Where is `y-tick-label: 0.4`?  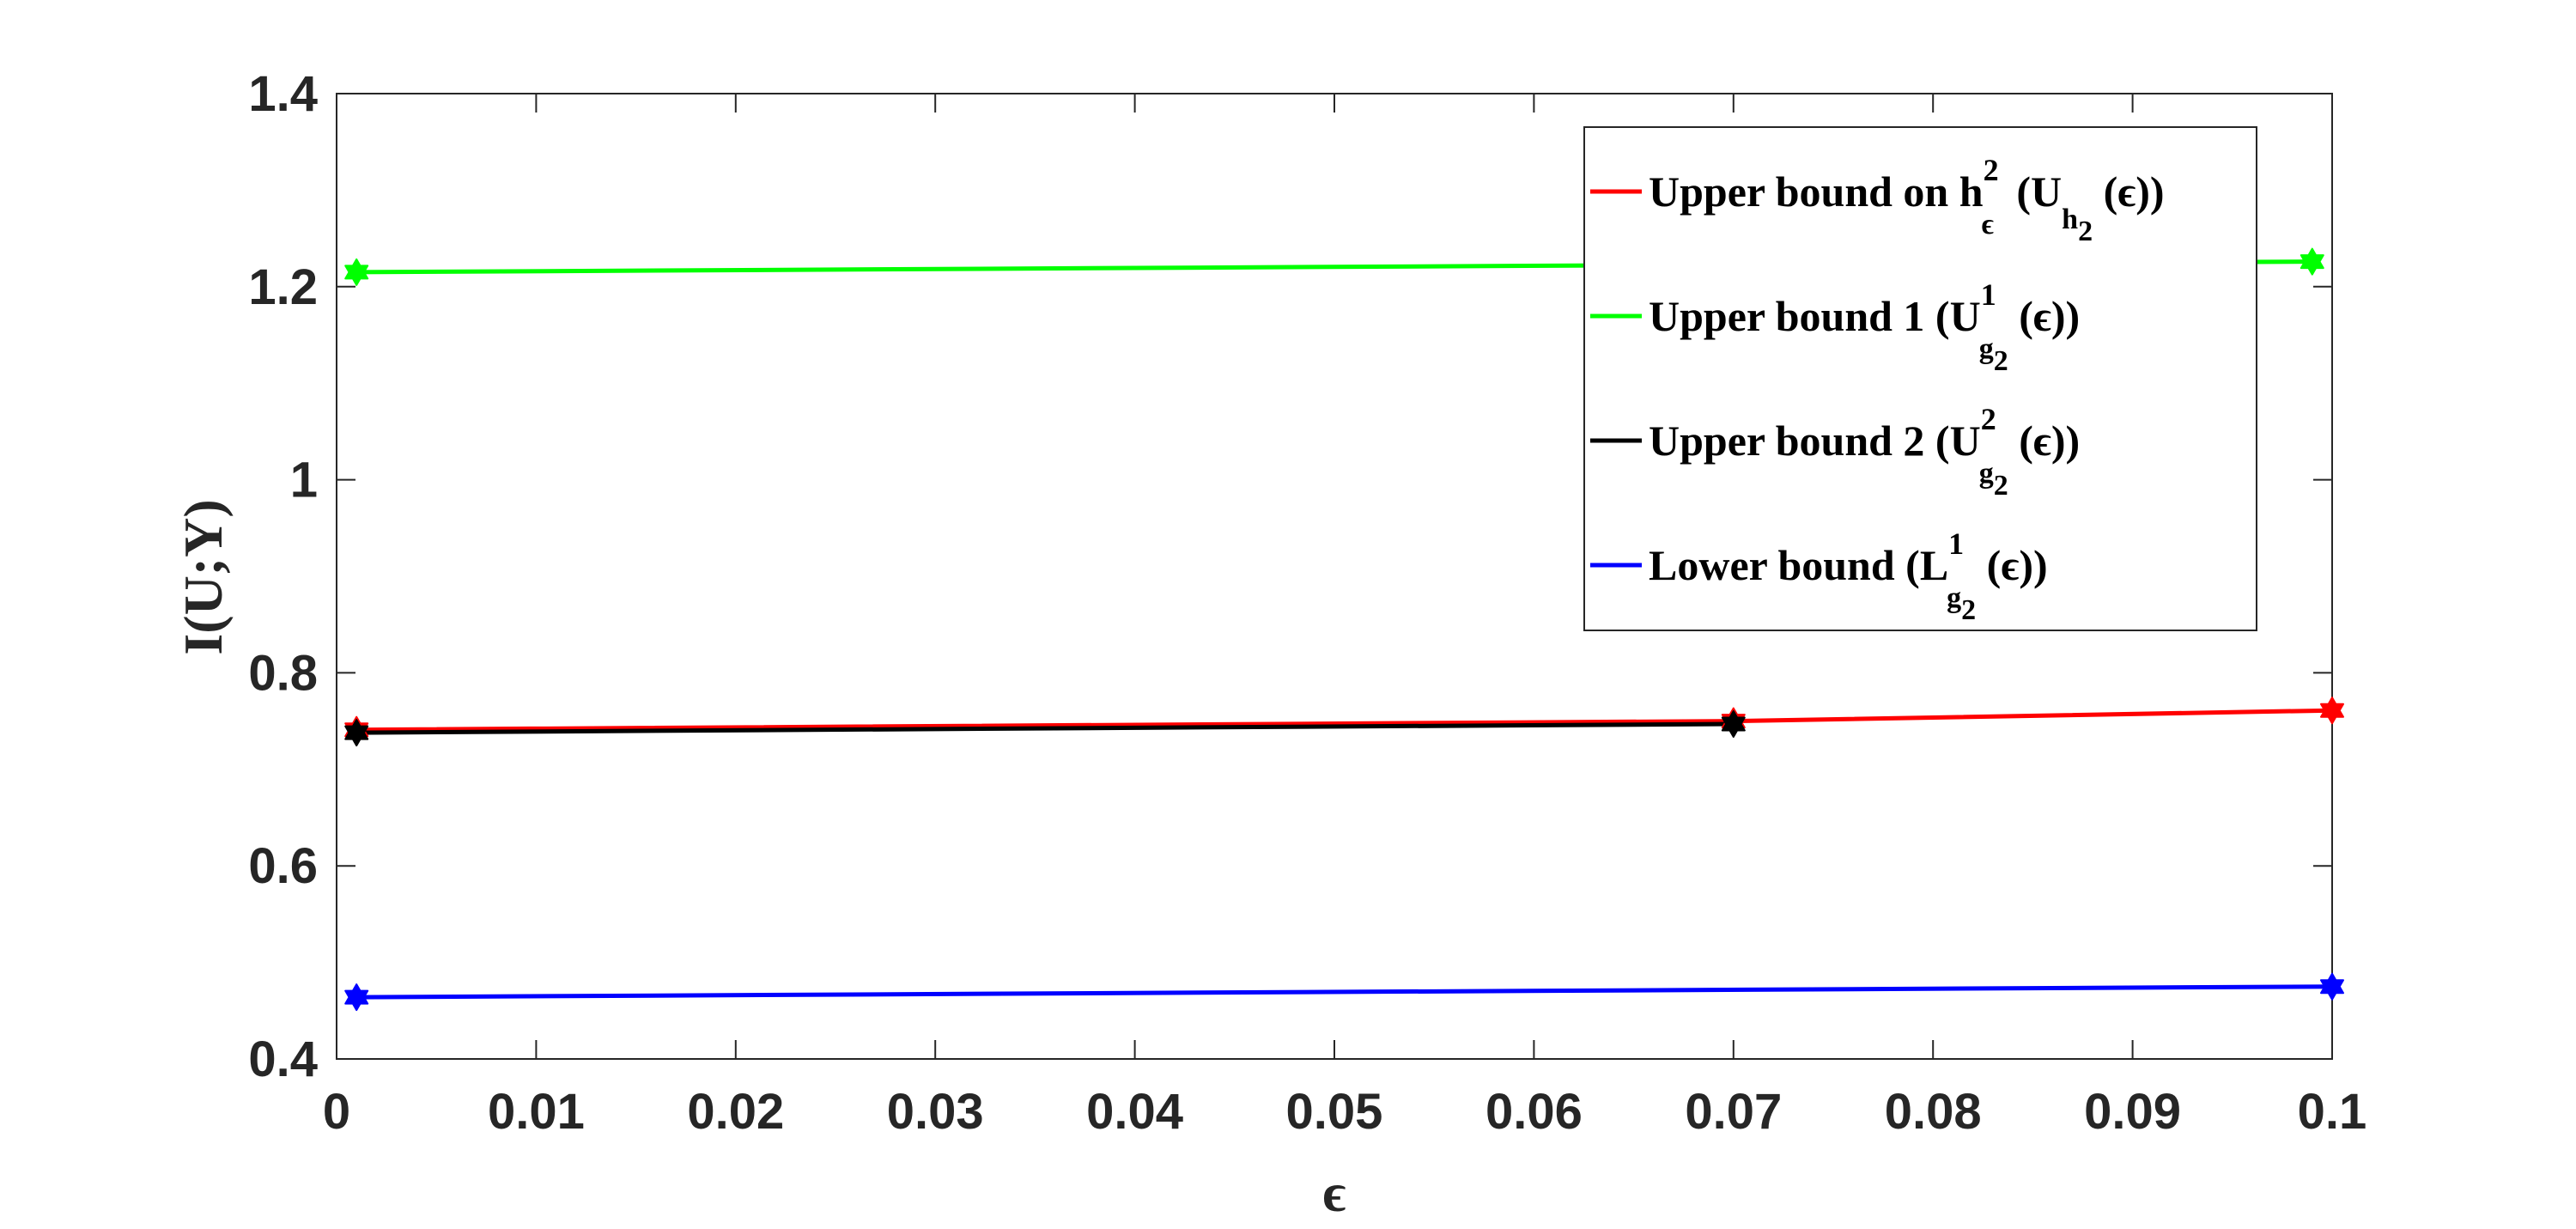 y-tick-label: 0.4 is located at coordinates (283, 1059).